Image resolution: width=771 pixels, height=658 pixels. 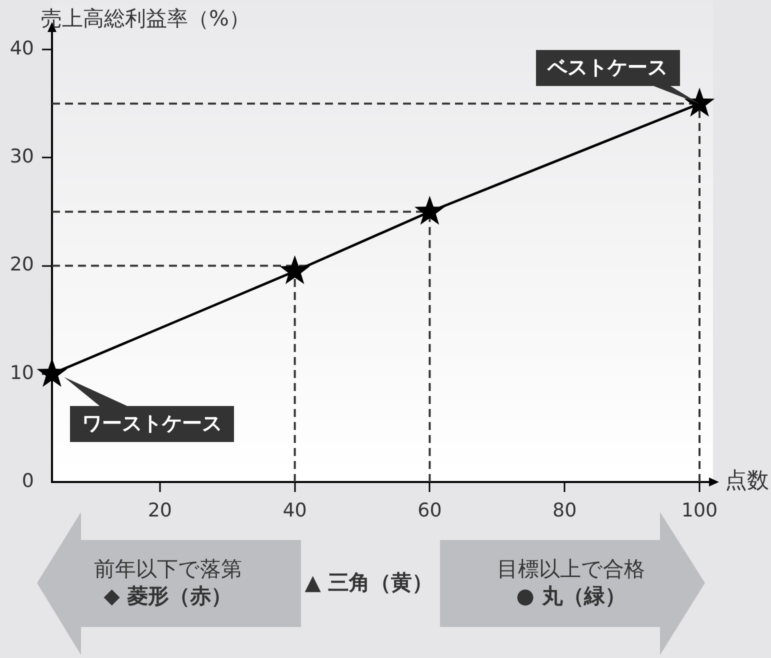 What do you see at coordinates (28, 481) in the screenshot?
I see `y-tick-label: 0` at bounding box center [28, 481].